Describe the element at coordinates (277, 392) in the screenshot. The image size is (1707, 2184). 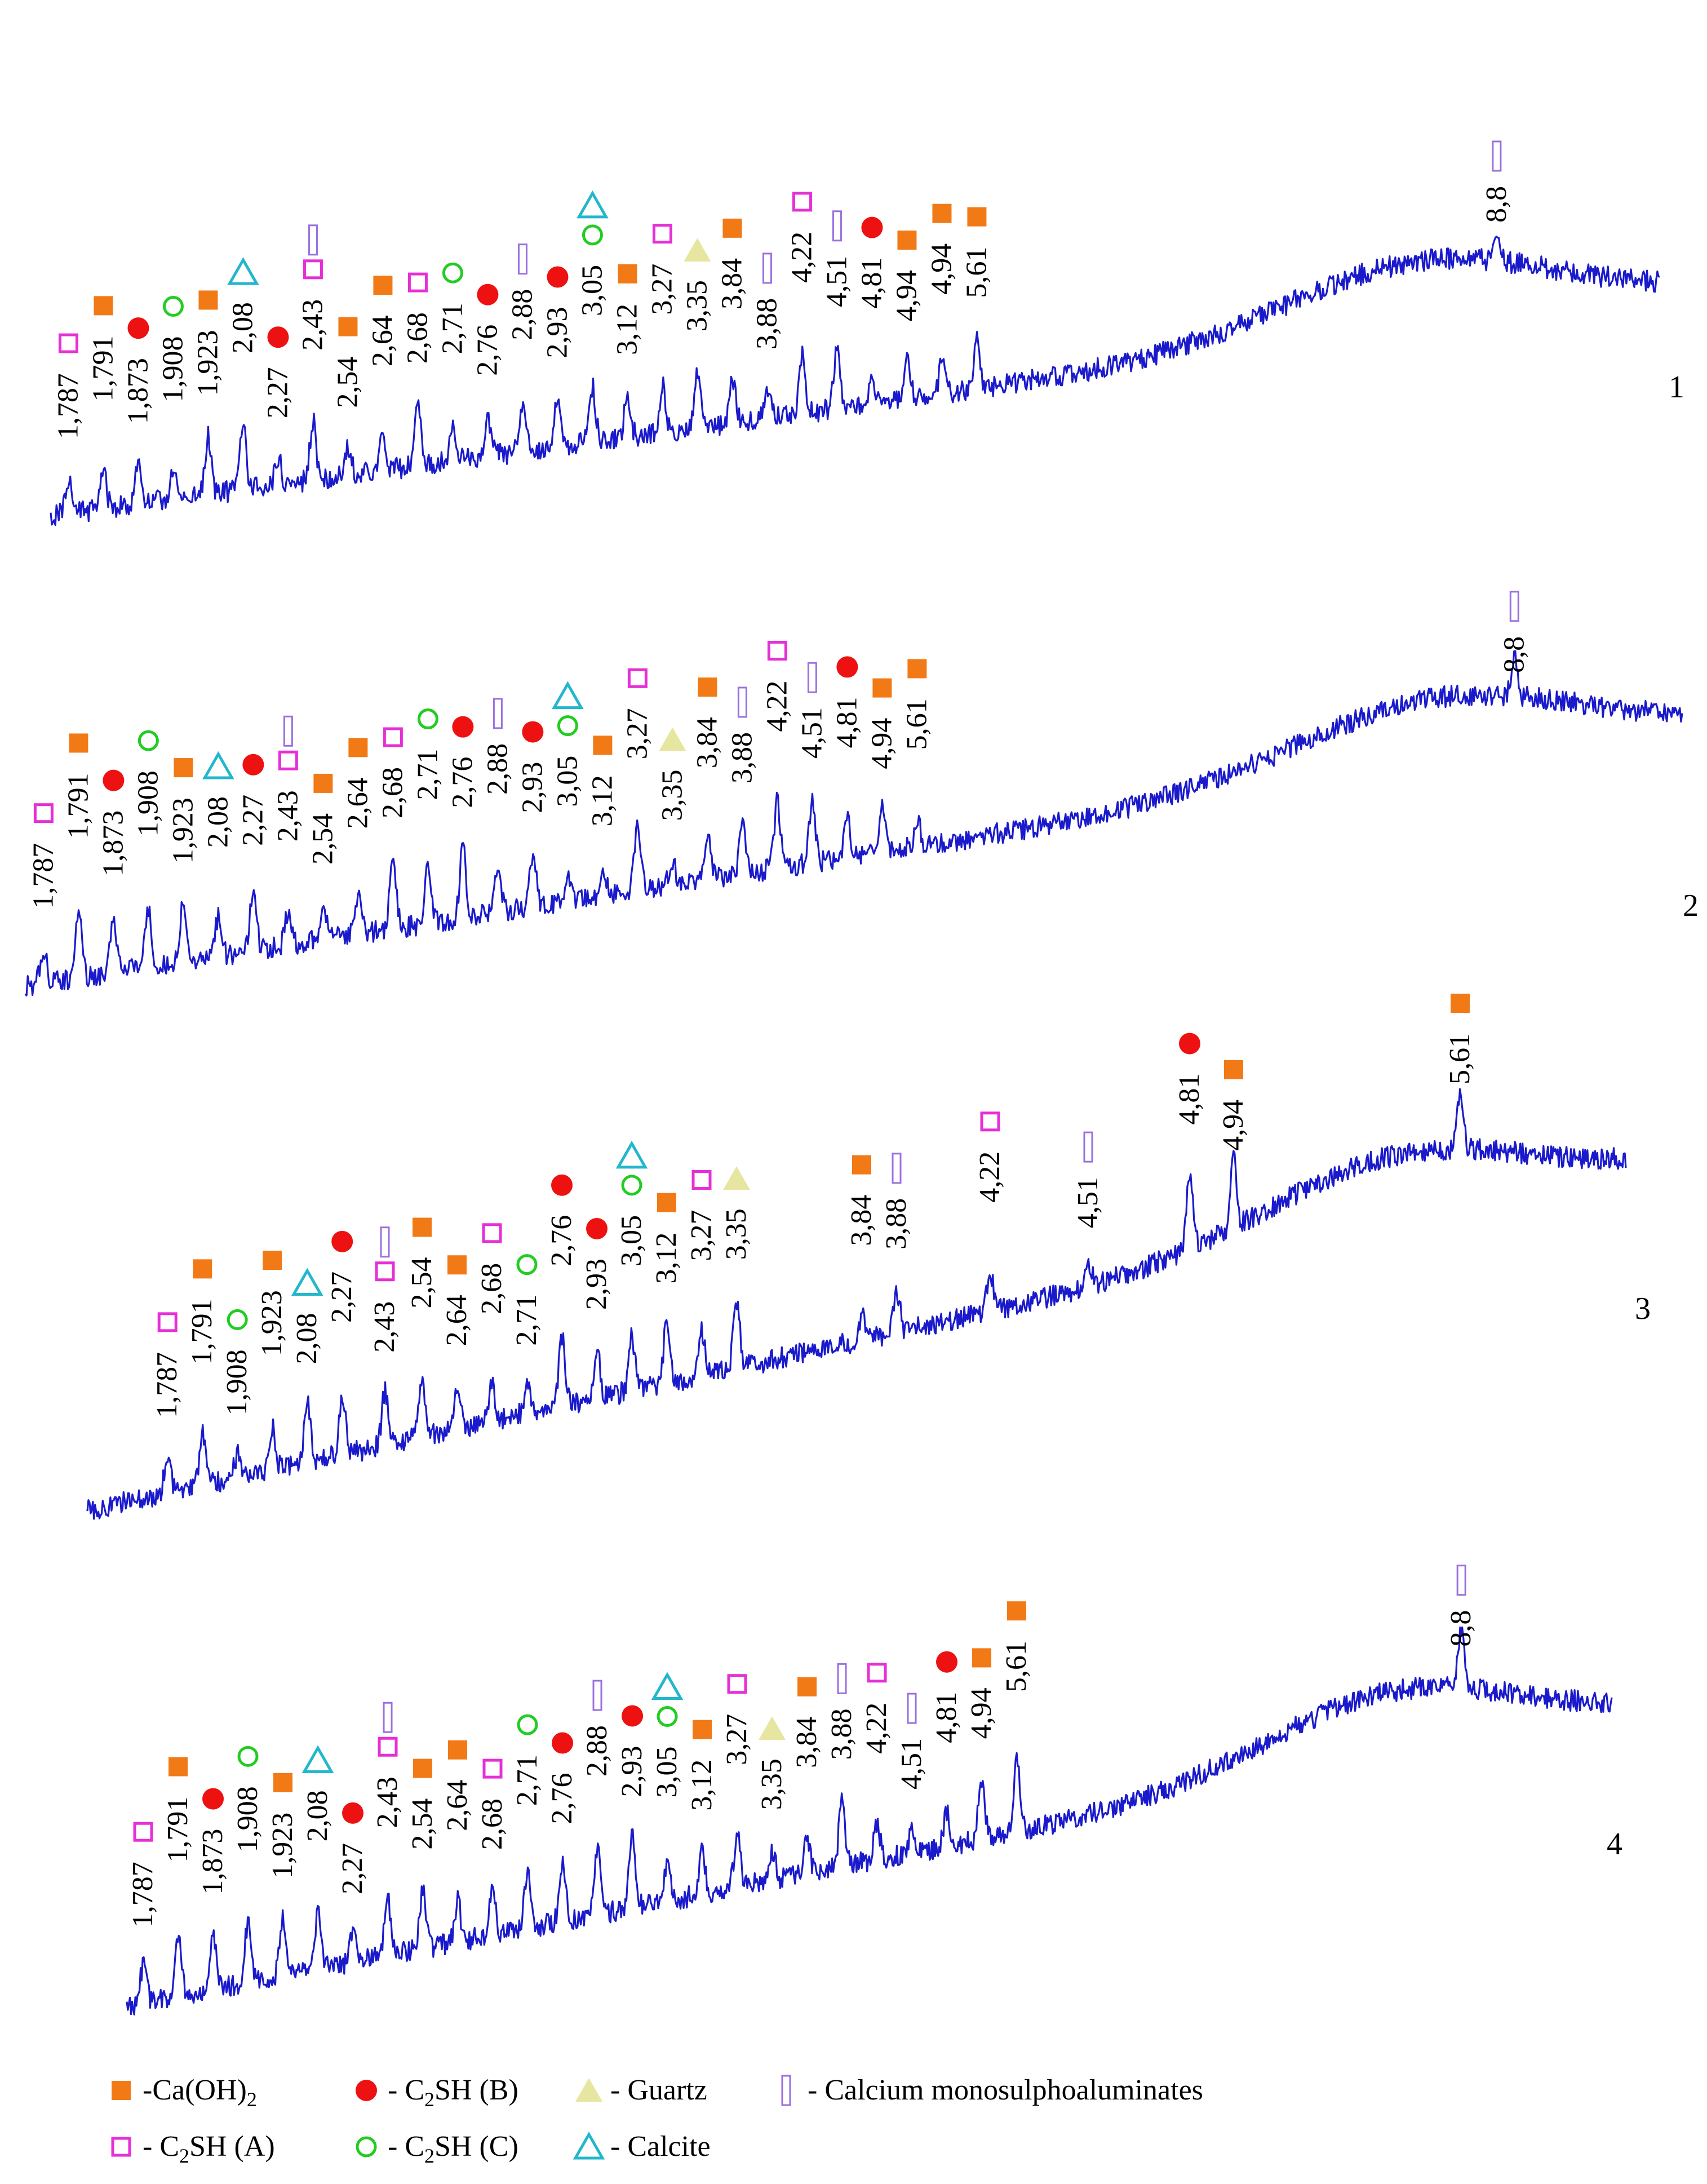
I see `peak-label: 2,27` at that location.